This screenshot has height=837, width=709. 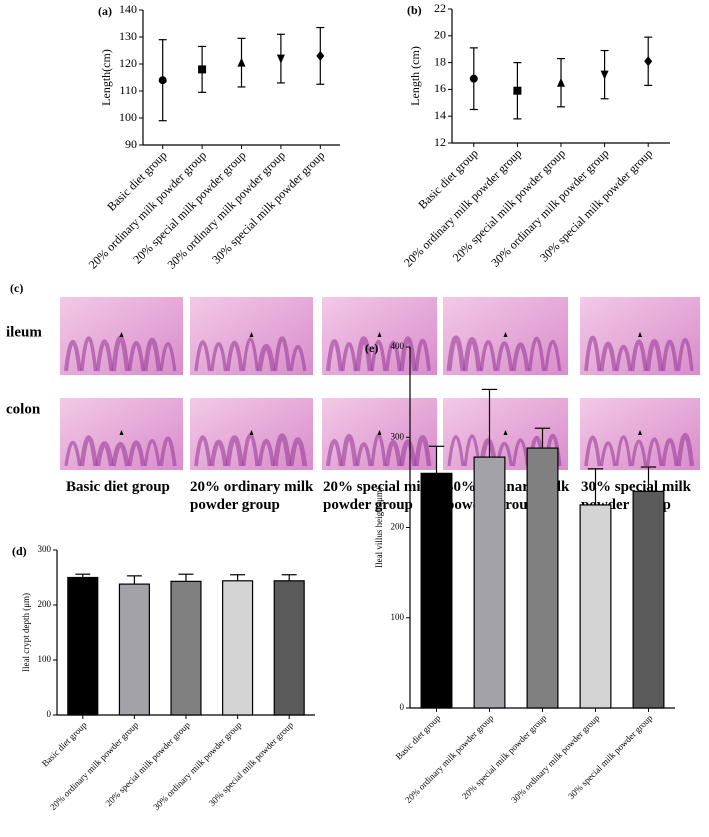 I want to click on panel-label: (b), so click(x=414, y=10).